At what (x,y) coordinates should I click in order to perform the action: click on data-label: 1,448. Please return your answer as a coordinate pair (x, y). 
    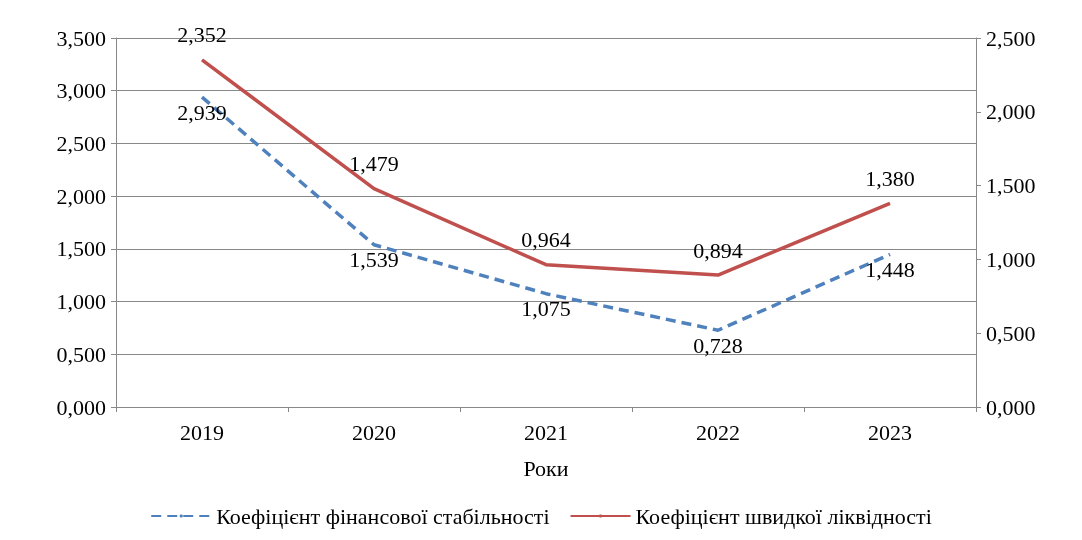
    Looking at the image, I should click on (890, 269).